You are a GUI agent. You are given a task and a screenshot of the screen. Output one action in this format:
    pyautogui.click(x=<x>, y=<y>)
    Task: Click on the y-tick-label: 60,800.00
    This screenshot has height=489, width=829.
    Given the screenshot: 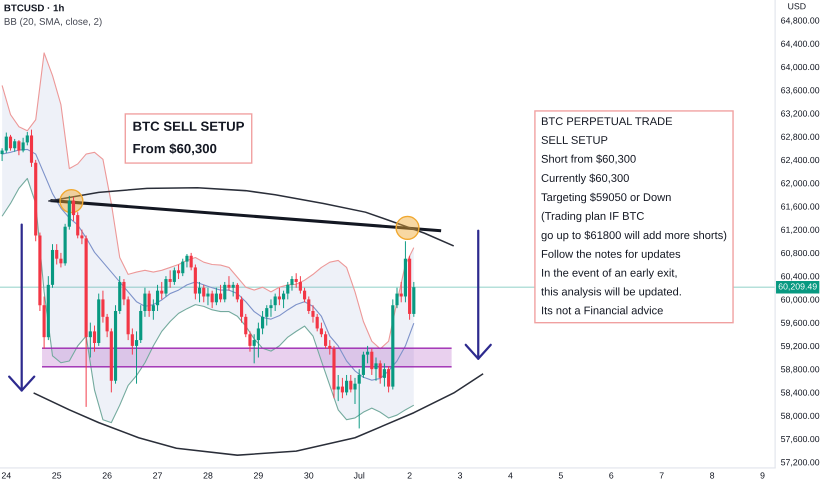 What is the action you would take?
    pyautogui.click(x=800, y=254)
    